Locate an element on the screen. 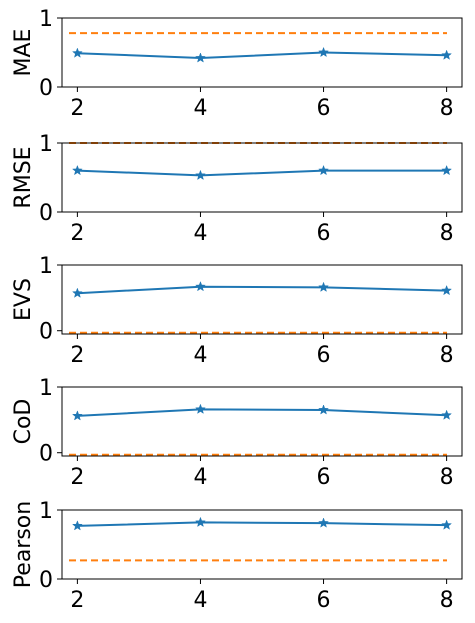 This screenshot has height=623, width=475. axes-frame-cod is located at coordinates (262, 421).